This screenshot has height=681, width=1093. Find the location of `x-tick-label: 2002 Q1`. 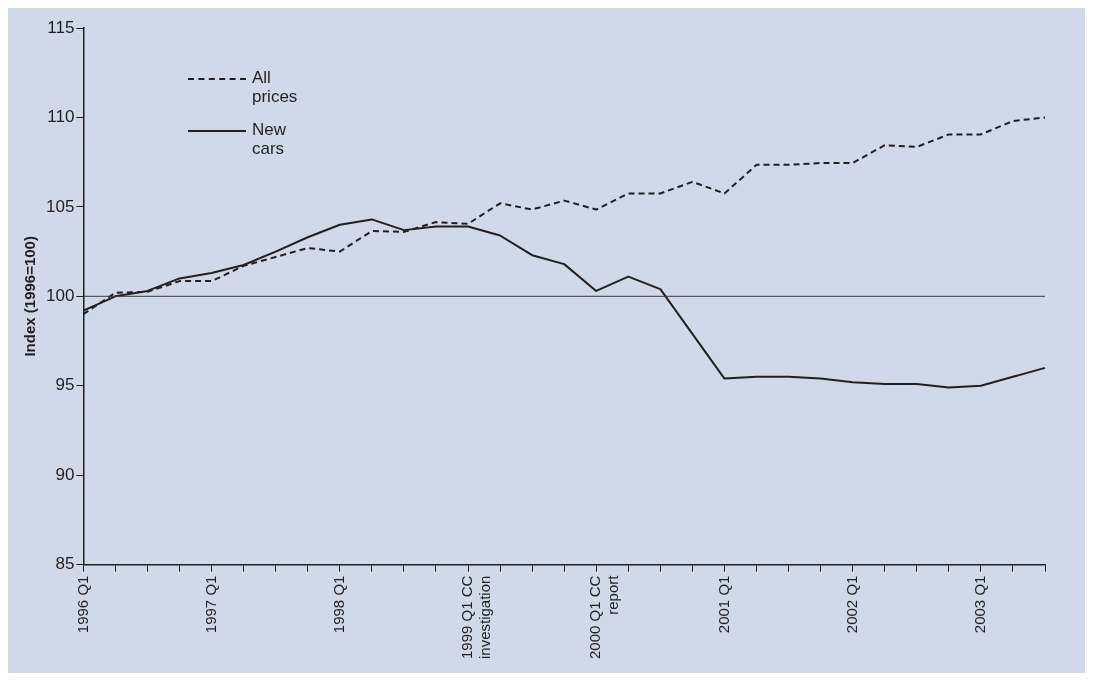

x-tick-label: 2002 Q1 is located at coordinates (851, 604).